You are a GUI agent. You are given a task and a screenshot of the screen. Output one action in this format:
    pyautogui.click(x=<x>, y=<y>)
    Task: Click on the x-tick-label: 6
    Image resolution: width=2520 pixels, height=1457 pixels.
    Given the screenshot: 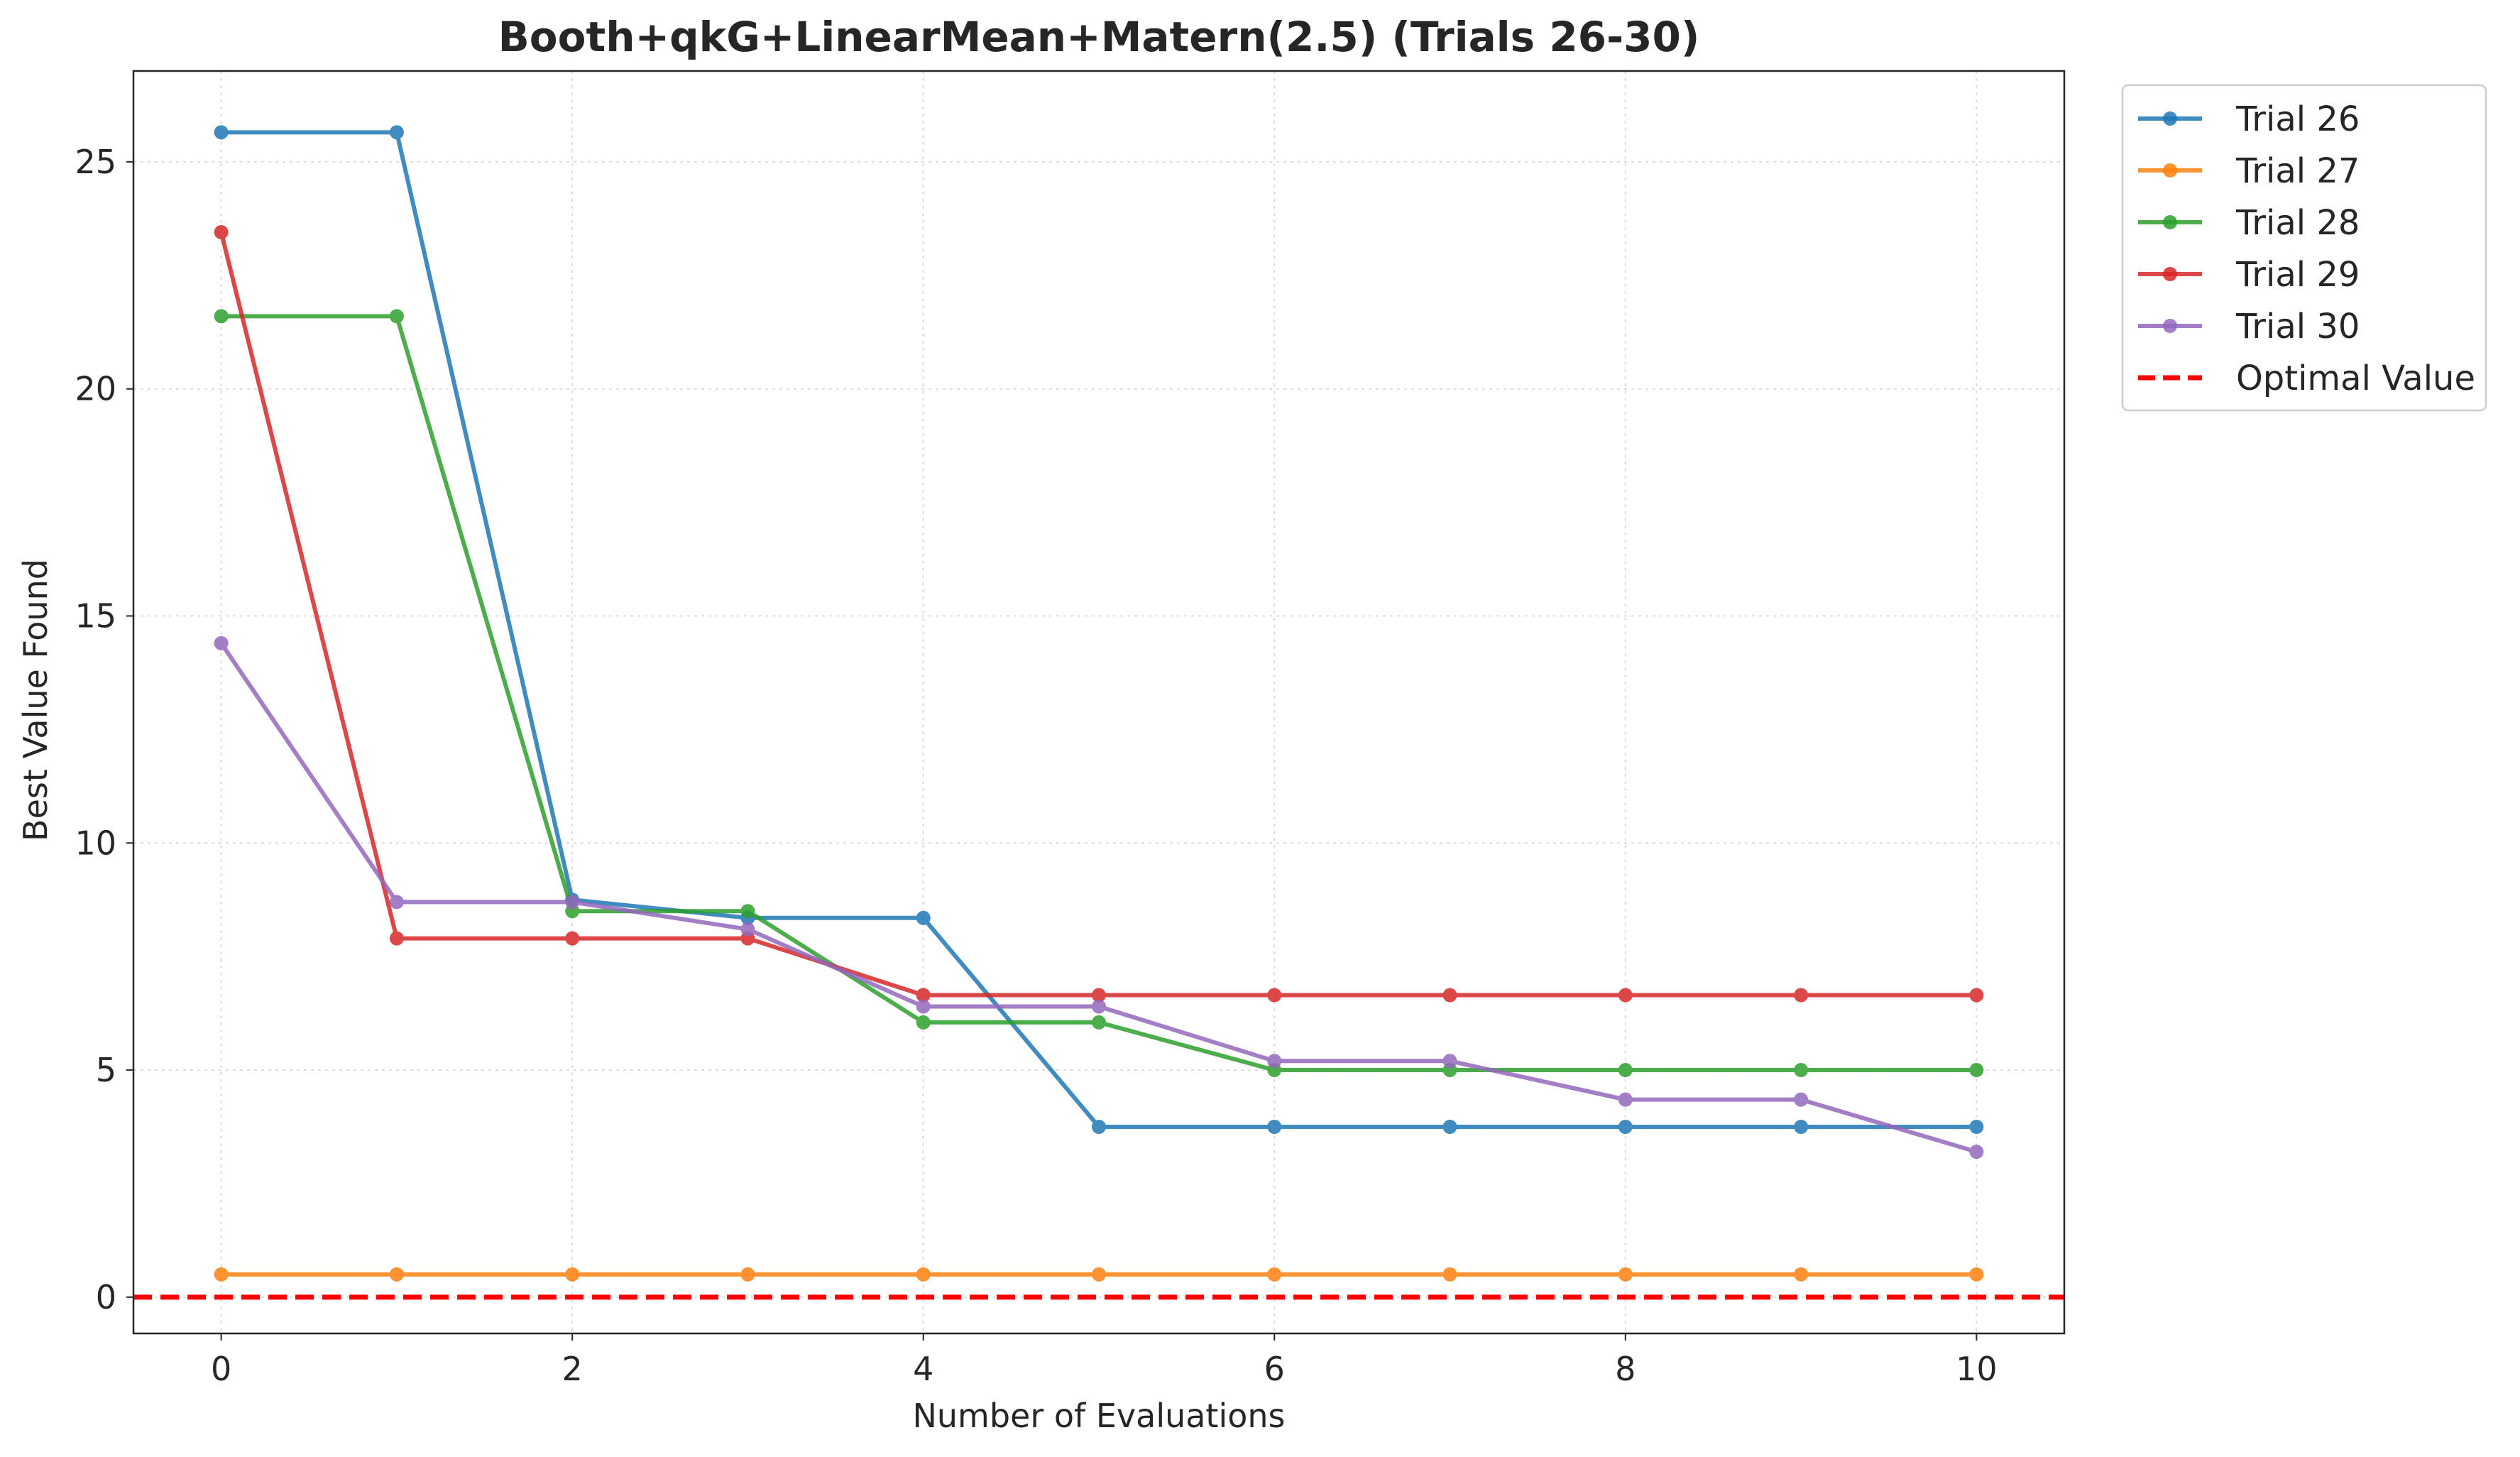 What is the action you would take?
    pyautogui.click(x=1275, y=1369)
    